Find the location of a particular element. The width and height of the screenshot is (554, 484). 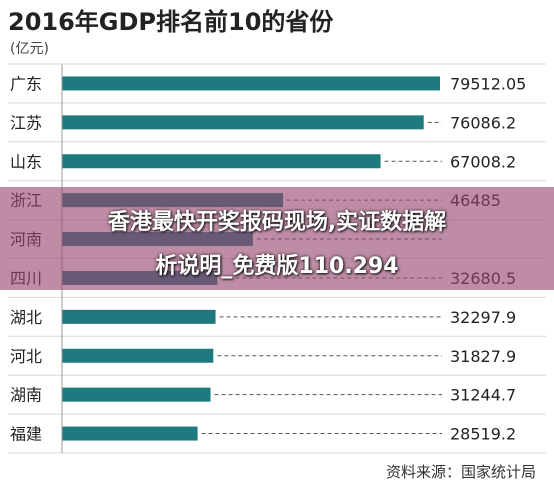

category-label: 山东 is located at coordinates (26, 161).